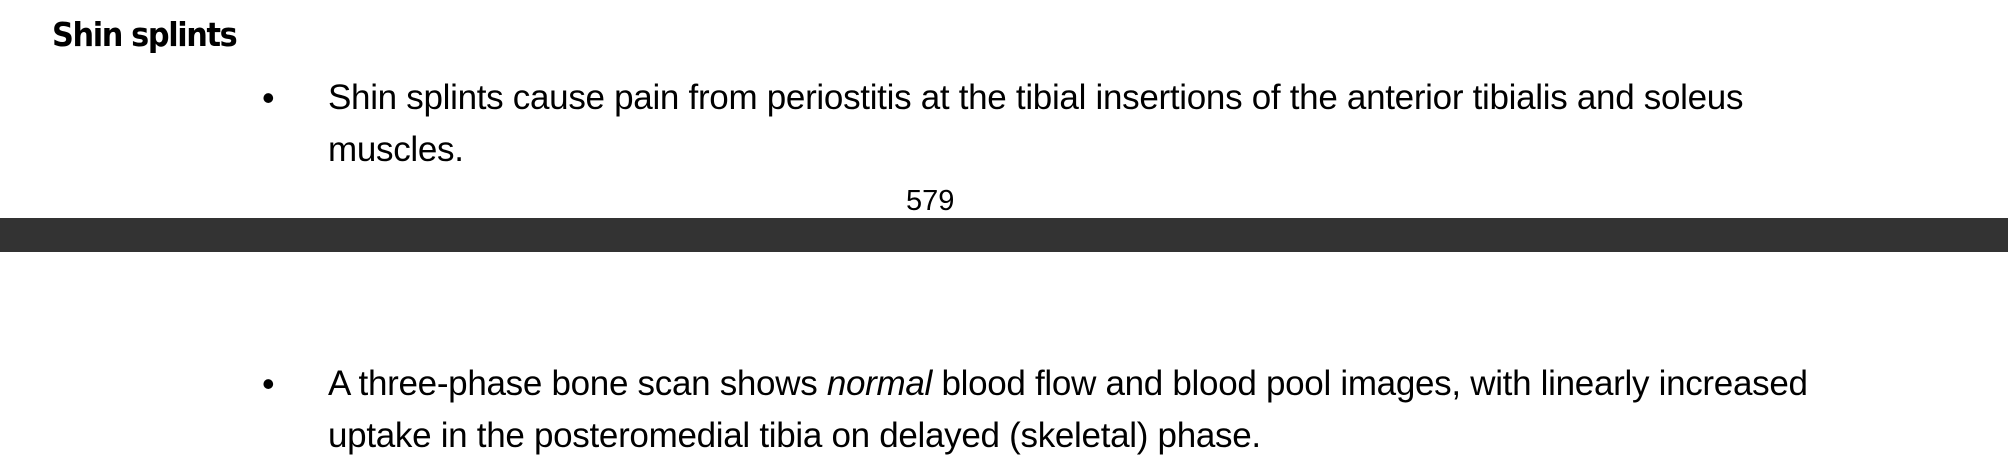  What do you see at coordinates (879, 383) in the screenshot?
I see `bullet-text-emphasis: normal` at bounding box center [879, 383].